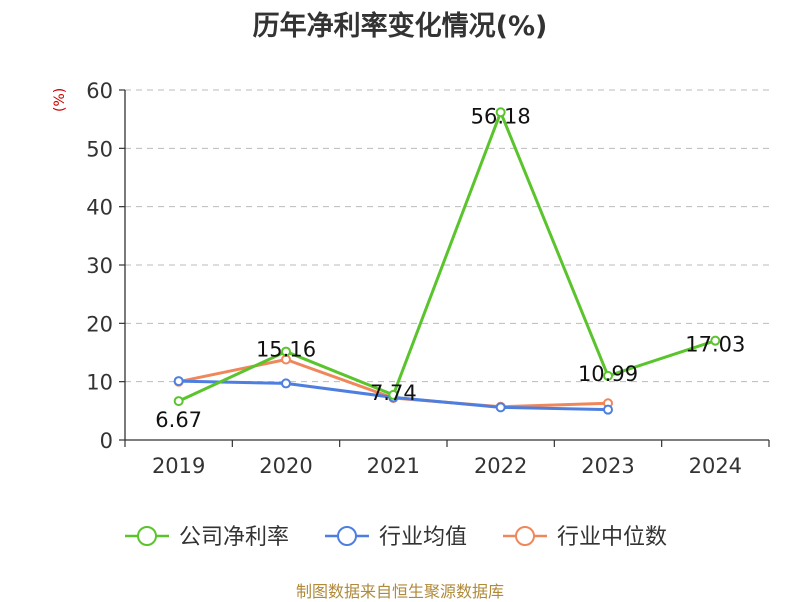 This screenshot has height=602, width=800. Describe the element at coordinates (285, 466) in the screenshot. I see `x-tick-label: 2020` at that location.